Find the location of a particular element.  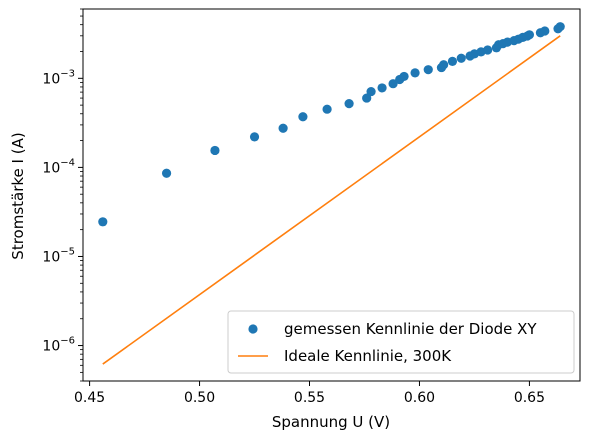

y-tick-label: 10⁻³ is located at coordinates (58, 77).